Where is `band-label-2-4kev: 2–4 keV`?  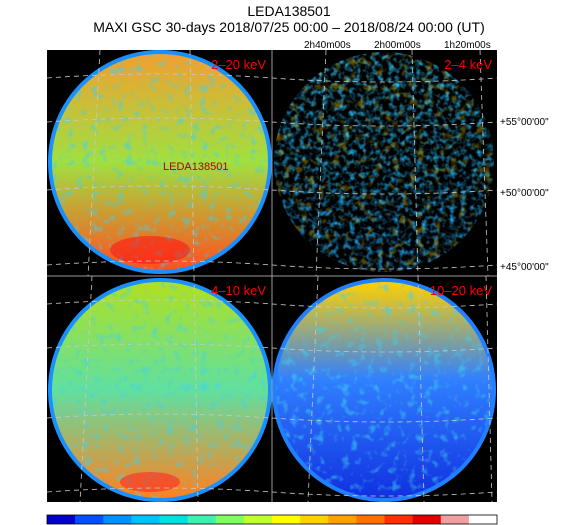
band-label-2-4kev: 2–4 keV is located at coordinates (468, 64).